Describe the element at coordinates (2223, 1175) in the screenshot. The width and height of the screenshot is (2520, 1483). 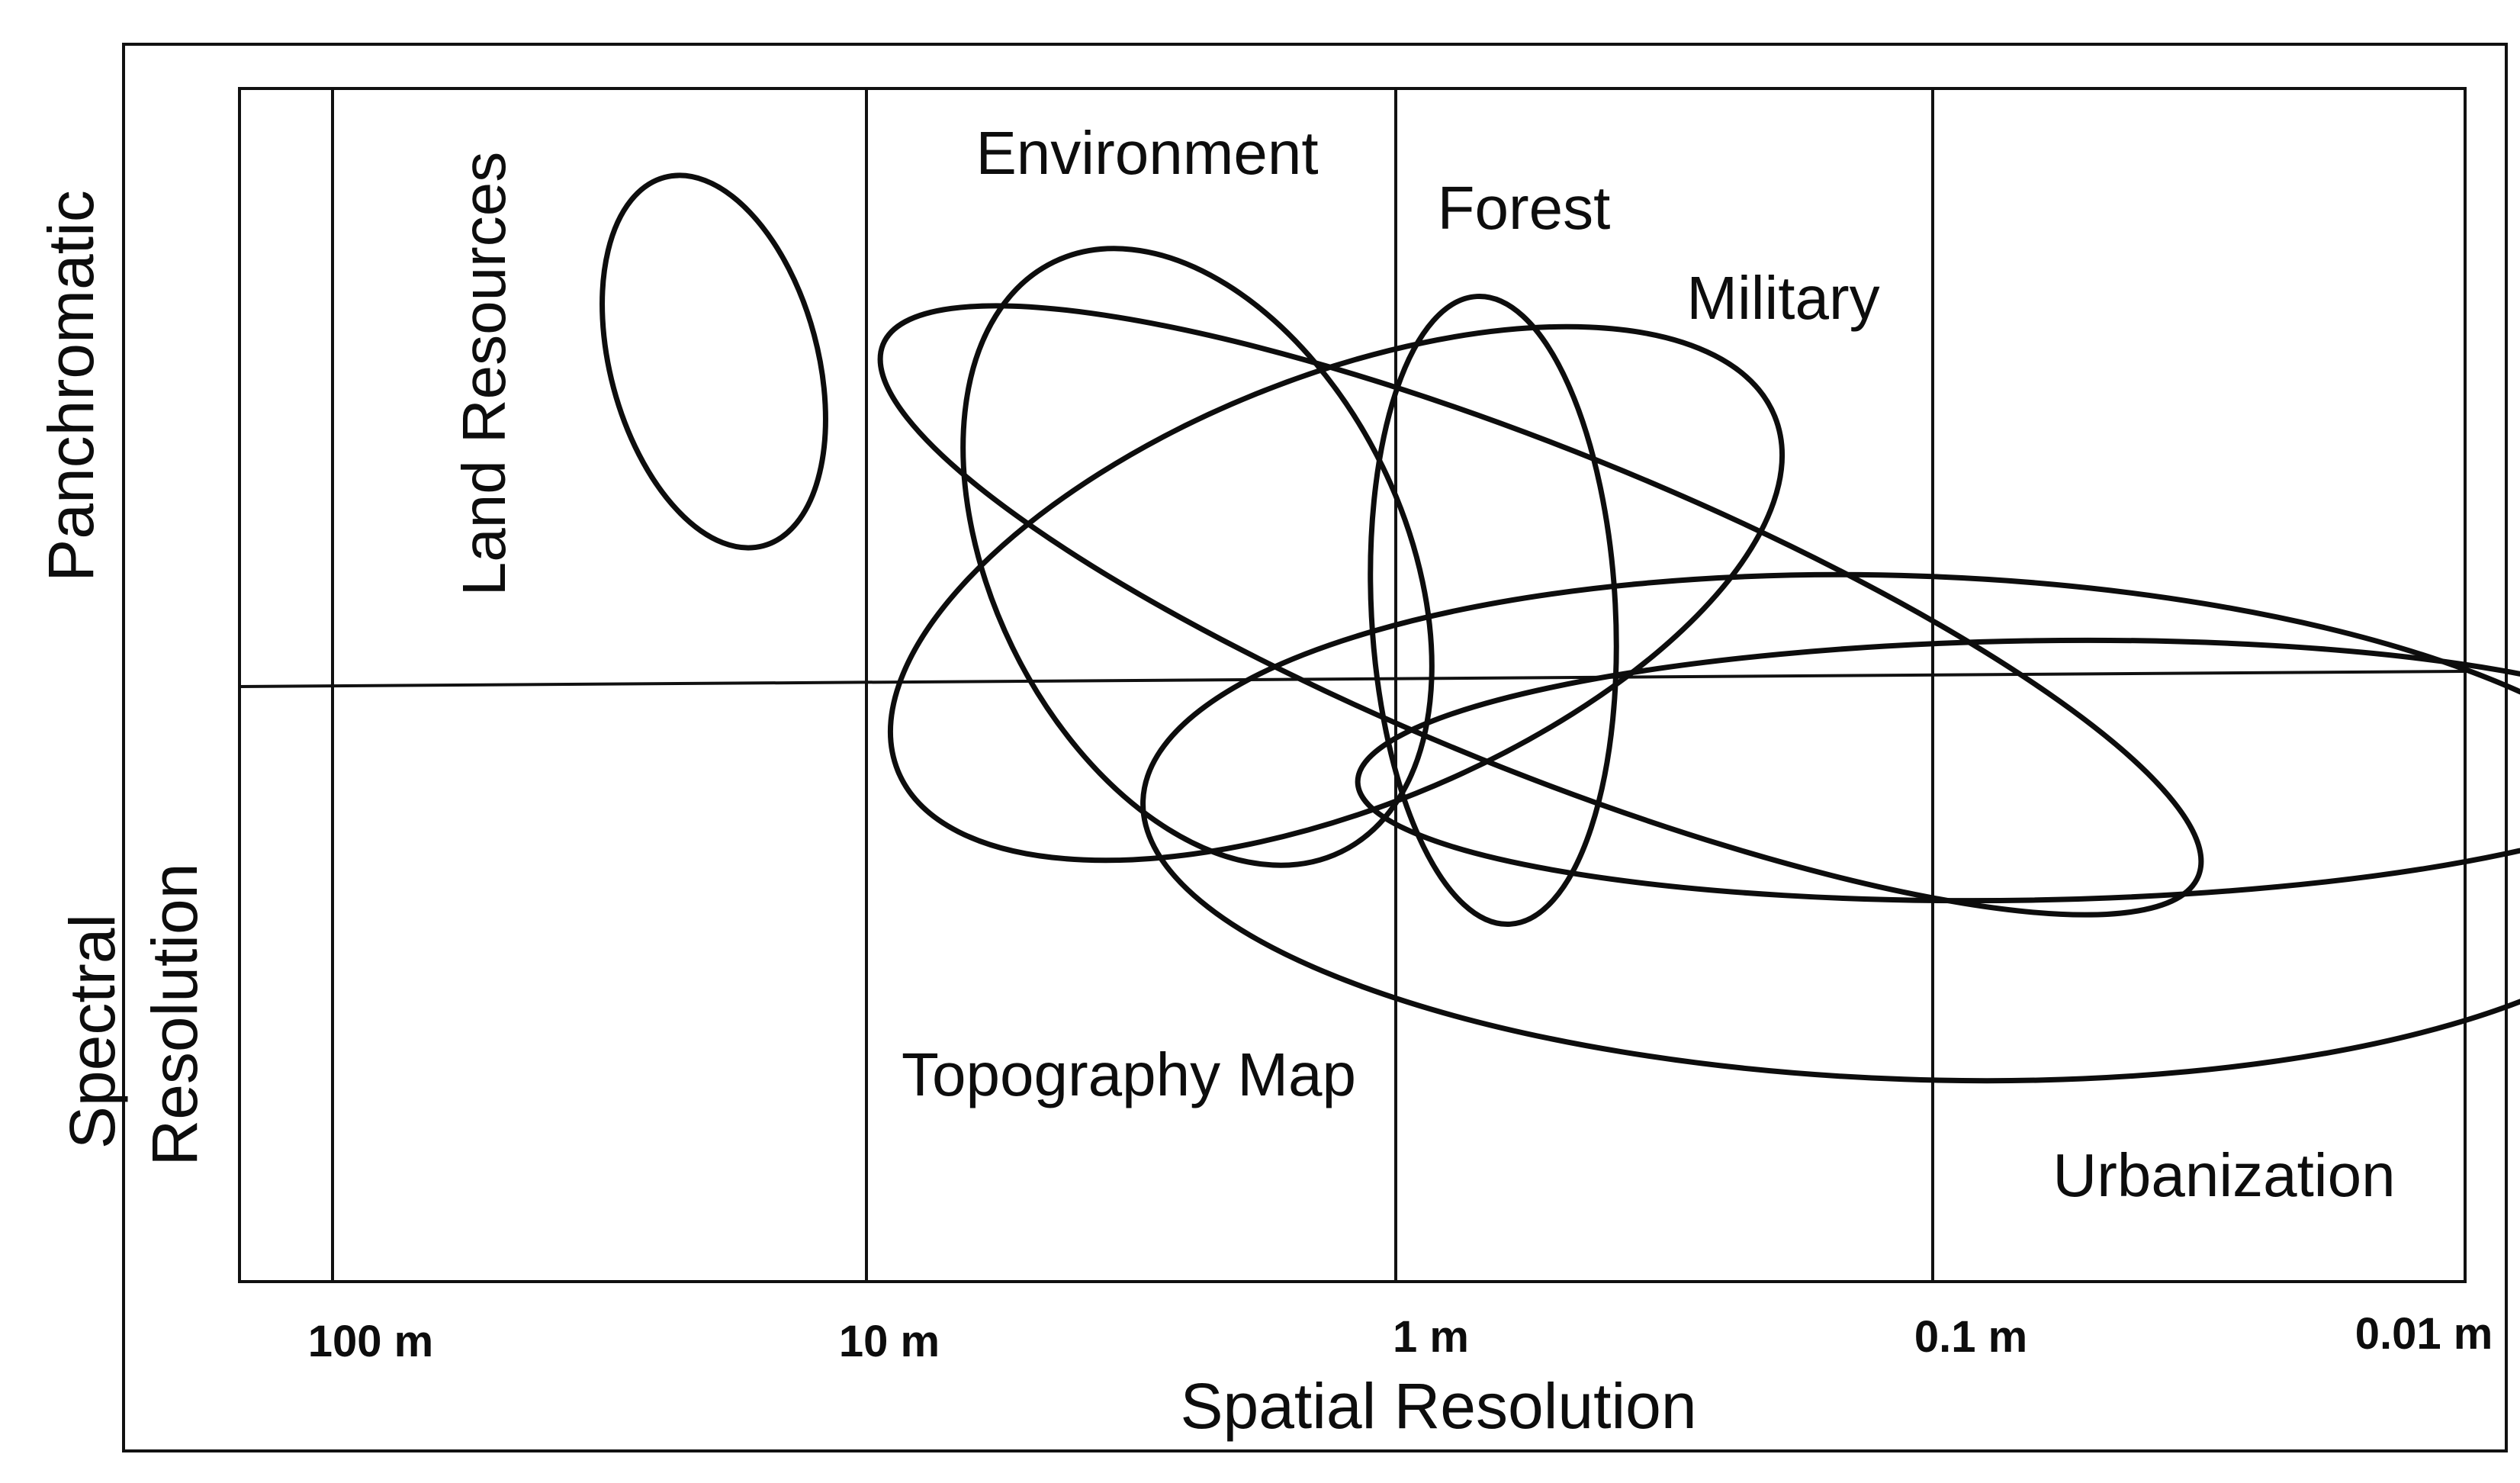
I see `urbanization-label: Urbanization` at that location.